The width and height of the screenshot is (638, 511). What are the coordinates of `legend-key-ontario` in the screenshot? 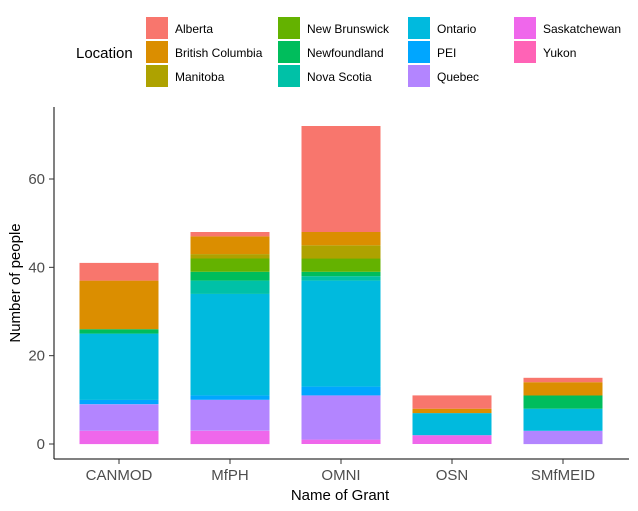 It's located at (419, 28).